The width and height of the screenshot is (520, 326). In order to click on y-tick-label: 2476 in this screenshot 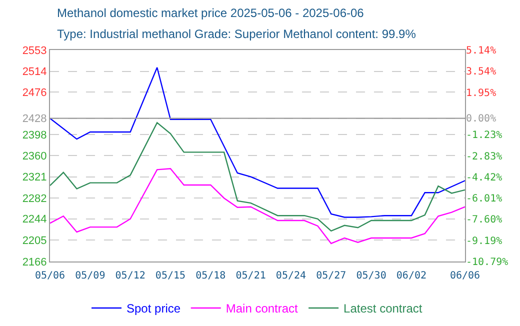, I will do `click(34, 92)`.